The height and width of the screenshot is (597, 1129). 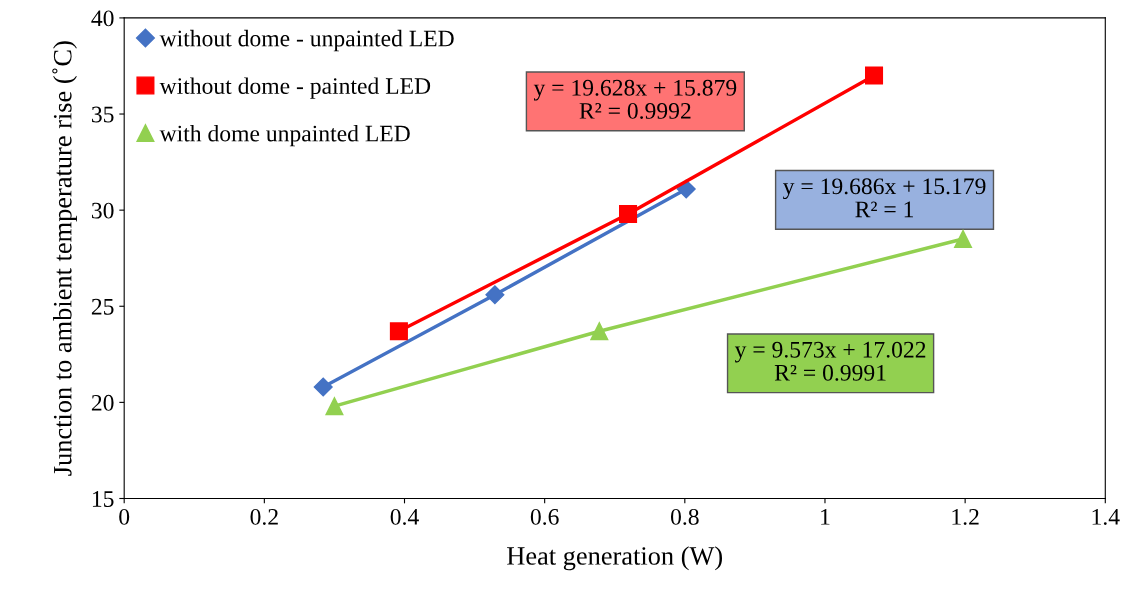 I want to click on x-tick-label: 1.2, so click(x=965, y=516).